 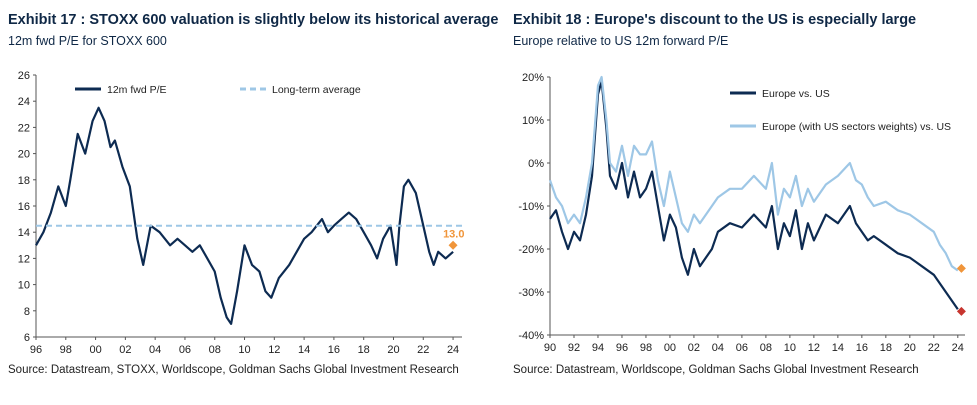 I want to click on exhibit-18-subtitle: Europe relative to US 12m forward P/E, so click(x=621, y=41).